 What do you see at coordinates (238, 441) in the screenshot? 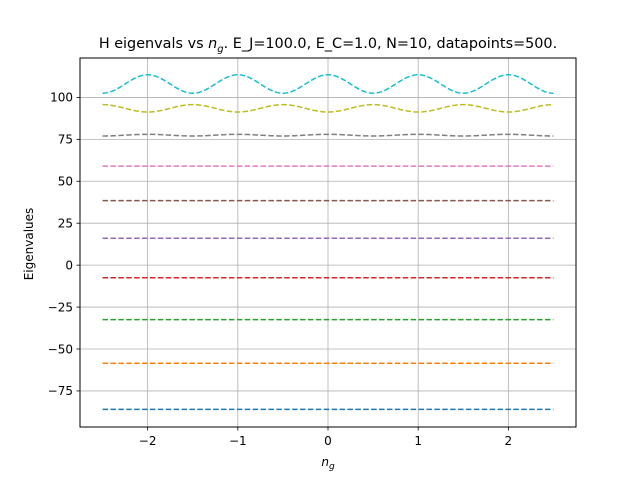
I see `x-tick-label: −1` at bounding box center [238, 441].